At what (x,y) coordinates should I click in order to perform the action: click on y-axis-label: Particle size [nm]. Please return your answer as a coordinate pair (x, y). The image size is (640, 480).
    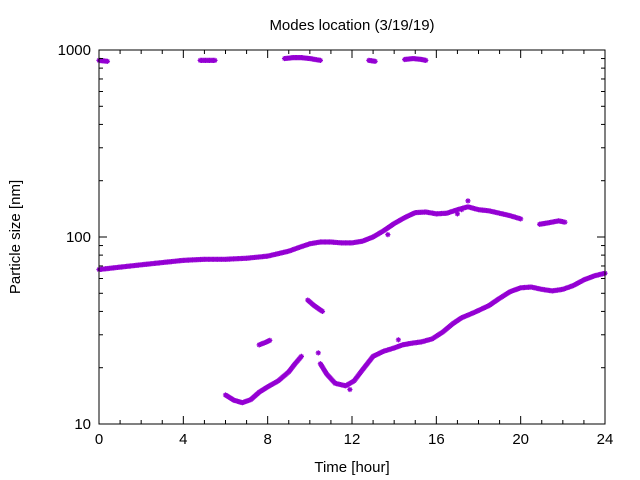
    Looking at the image, I should click on (15, 237).